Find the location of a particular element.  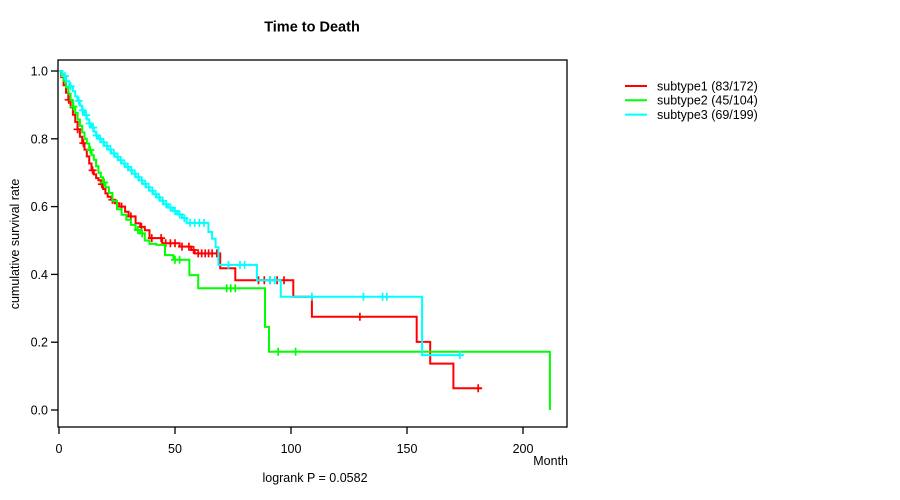

legend-item-1: subtype1 (83/172) is located at coordinates (691, 86).